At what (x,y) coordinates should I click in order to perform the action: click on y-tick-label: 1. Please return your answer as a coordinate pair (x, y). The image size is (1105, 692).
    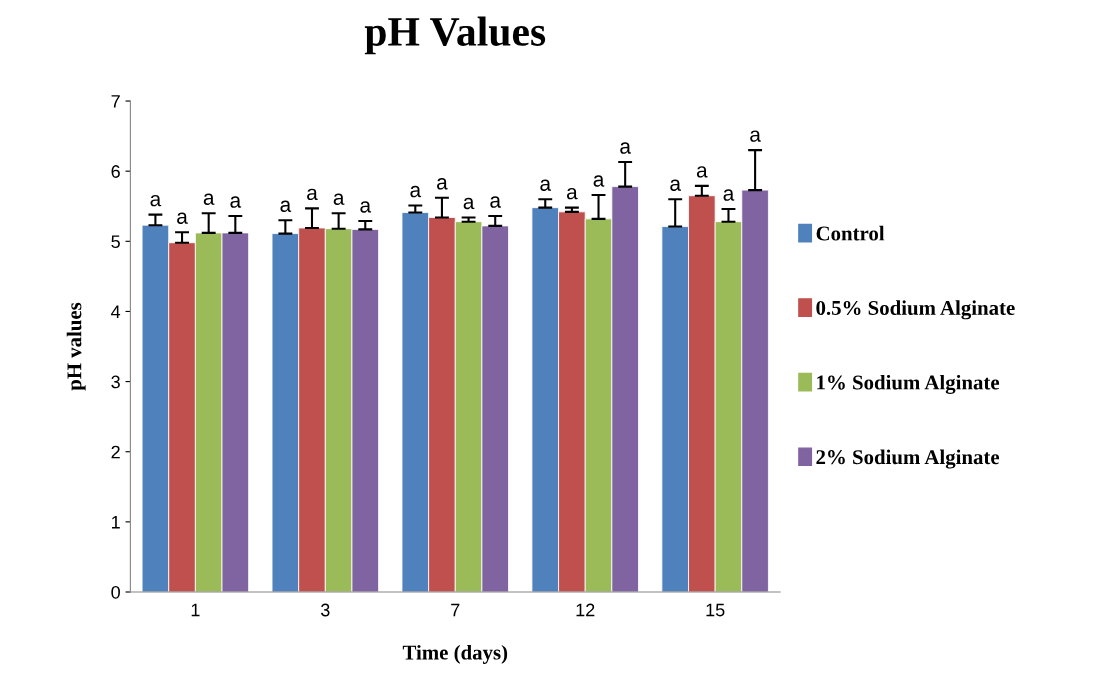
    Looking at the image, I should click on (116, 522).